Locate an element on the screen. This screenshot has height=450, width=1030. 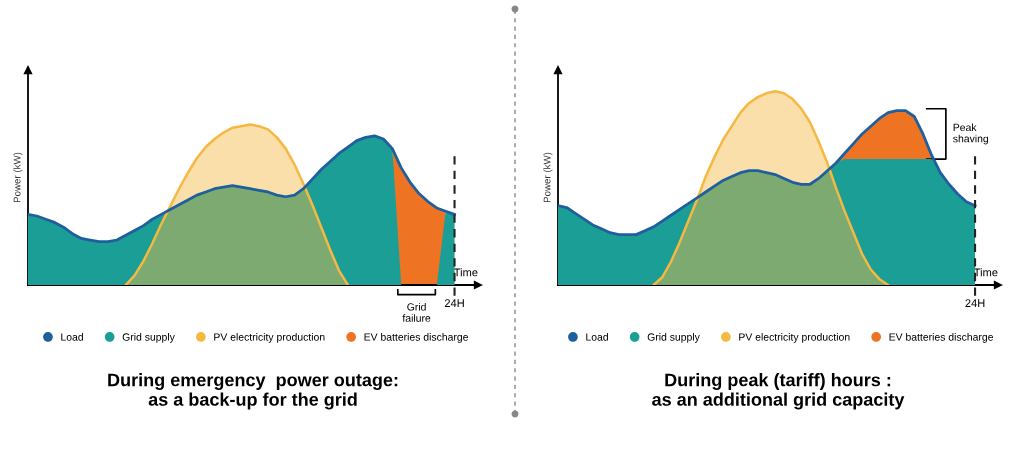
annotation: Peak shaving is located at coordinates (971, 134).